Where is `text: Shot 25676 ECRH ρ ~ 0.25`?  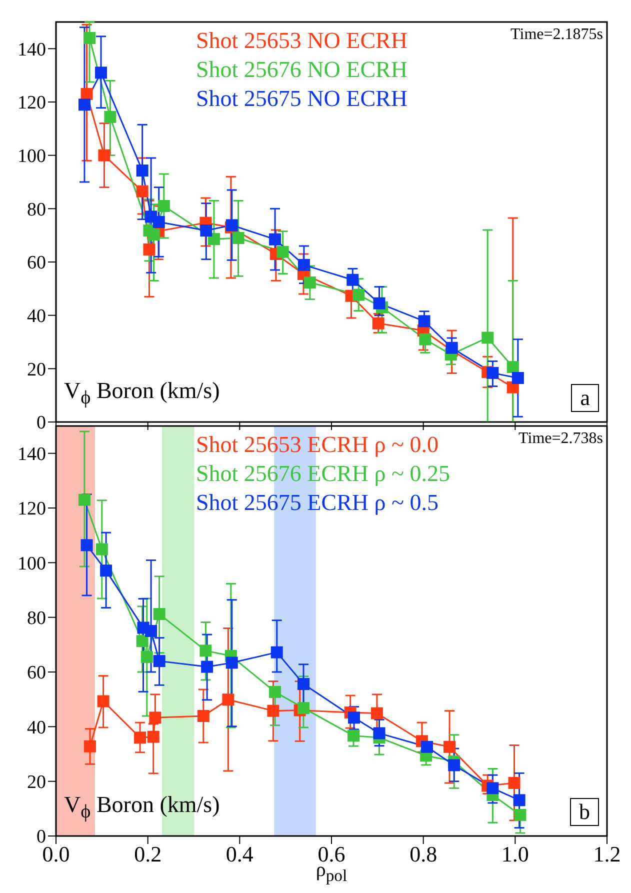
text: Shot 25676 ECRH ρ ~ 0.25 is located at coordinates (323, 473).